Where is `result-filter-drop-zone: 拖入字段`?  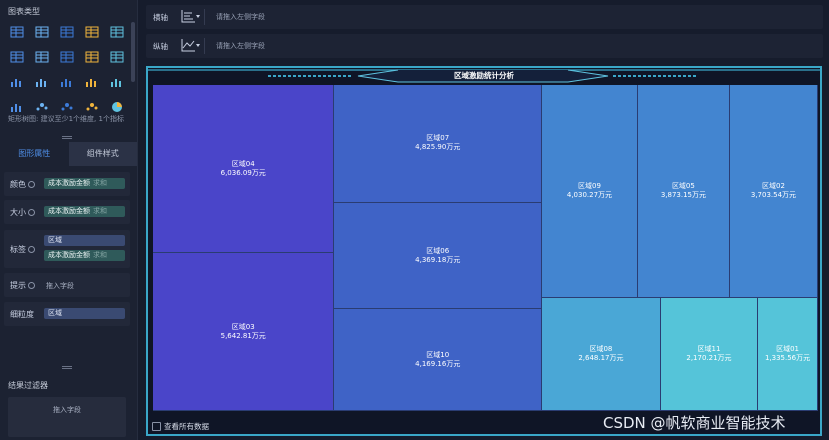
result-filter-drop-zone: 拖入字段 is located at coordinates (67, 417).